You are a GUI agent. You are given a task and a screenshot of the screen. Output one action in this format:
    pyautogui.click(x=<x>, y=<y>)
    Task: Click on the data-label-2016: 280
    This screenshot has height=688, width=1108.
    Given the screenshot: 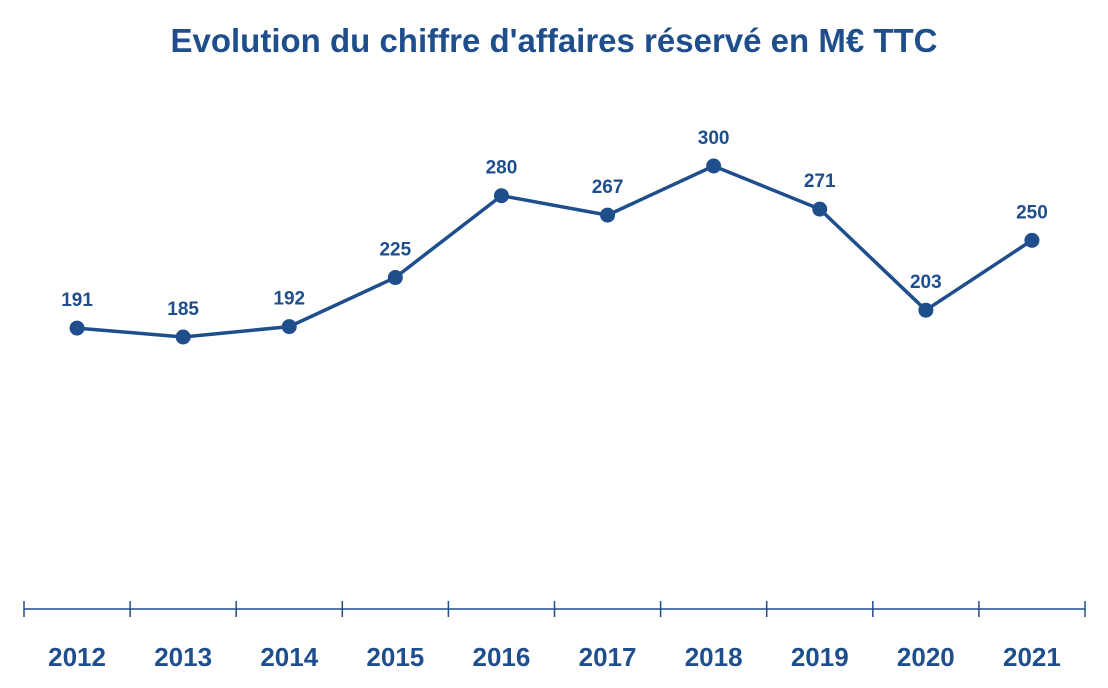 What is the action you would take?
    pyautogui.click(x=502, y=168)
    